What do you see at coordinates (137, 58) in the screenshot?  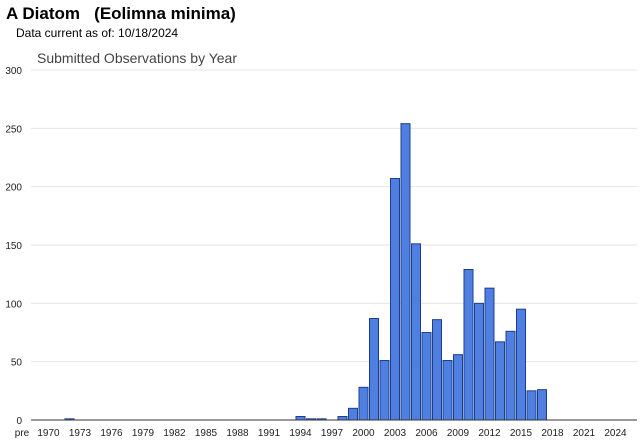 I see `chart-title: Submitted Observations by Year` at bounding box center [137, 58].